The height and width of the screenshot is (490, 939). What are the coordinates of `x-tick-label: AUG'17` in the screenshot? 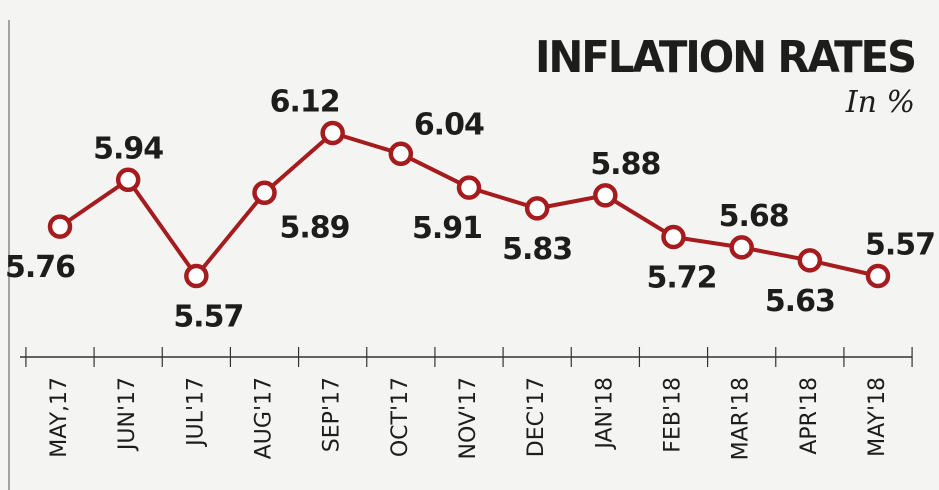 It's located at (264, 418).